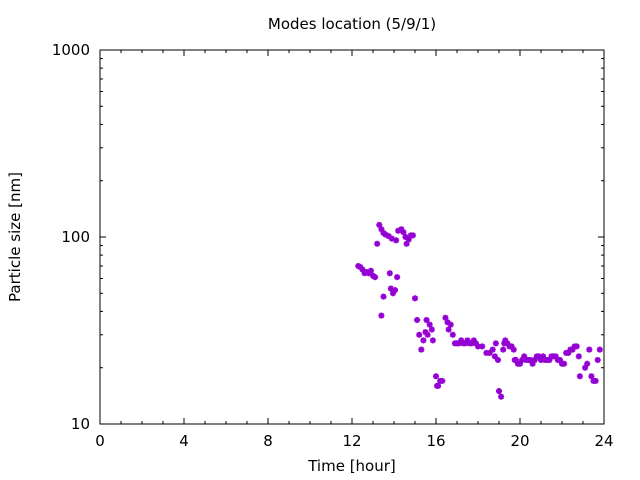  Describe the element at coordinates (100, 441) in the screenshot. I see `x-tick-label: 0` at that location.